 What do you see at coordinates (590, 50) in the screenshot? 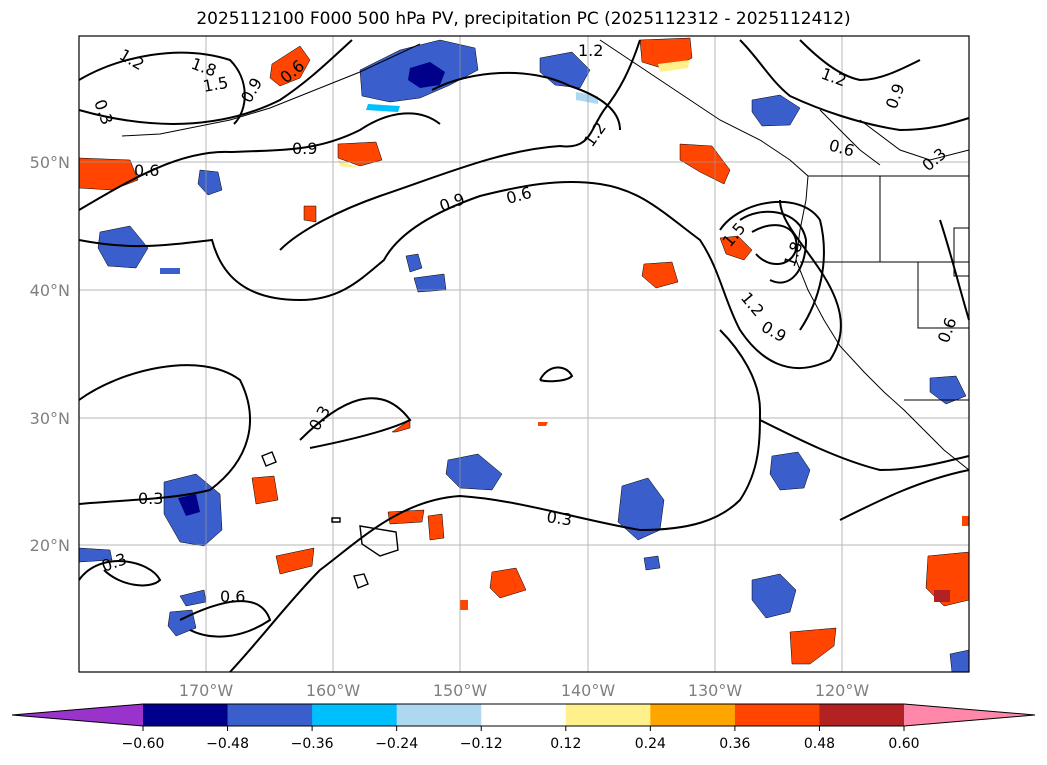
I see `contour-label: 1.2` at bounding box center [590, 50].